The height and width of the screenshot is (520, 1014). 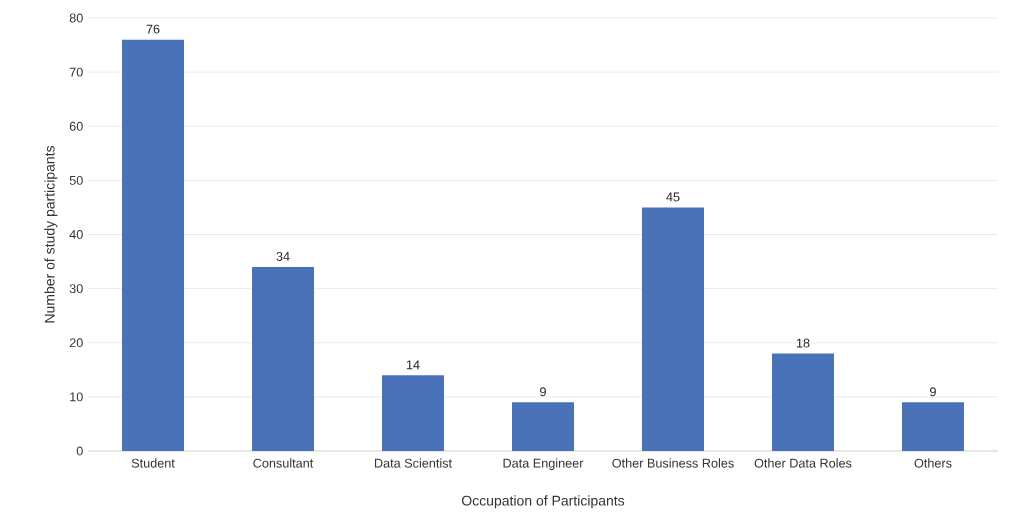 I want to click on y-tick-label: 70, so click(x=76, y=72).